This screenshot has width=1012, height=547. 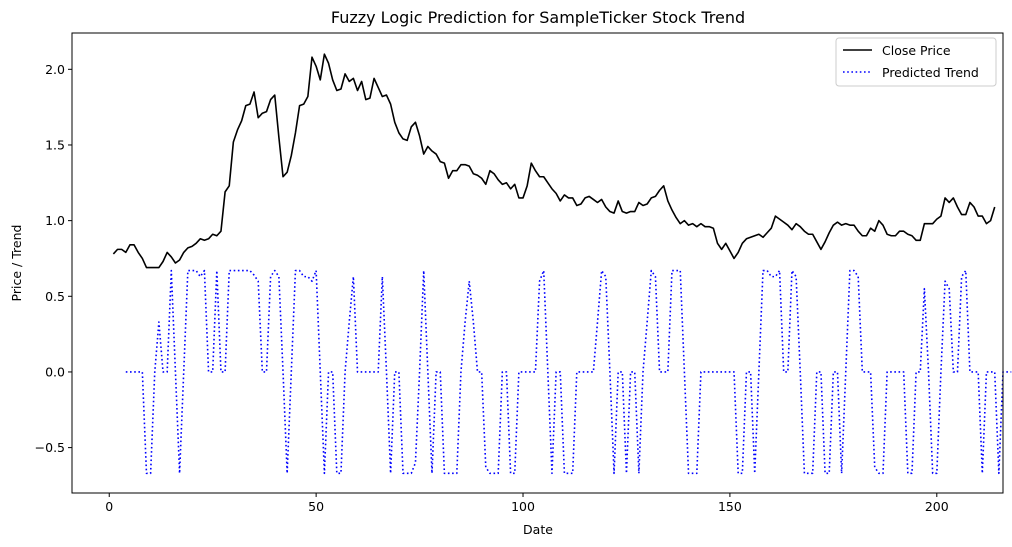 What do you see at coordinates (55, 69) in the screenshot?
I see `y-tick-label: 2.0` at bounding box center [55, 69].